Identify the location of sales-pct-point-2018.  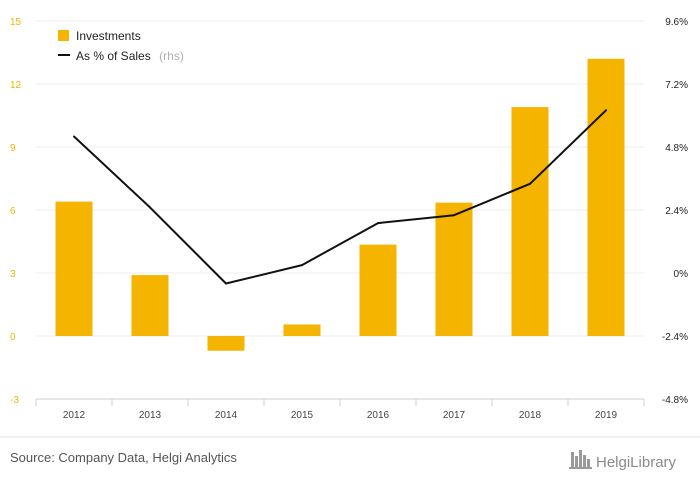
(530, 183).